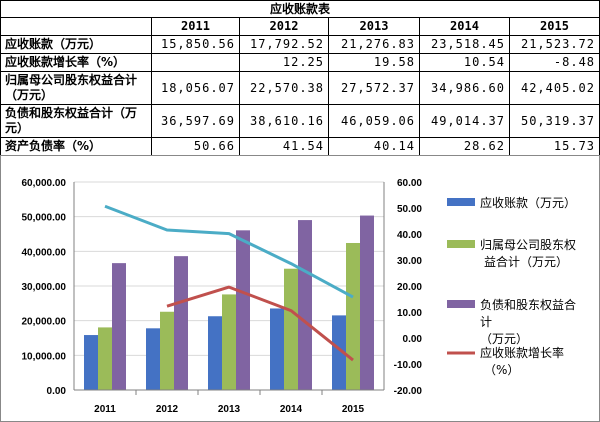 This screenshot has height=422, width=600. What do you see at coordinates (229, 409) in the screenshot?
I see `x-tick-label: 2013` at bounding box center [229, 409].